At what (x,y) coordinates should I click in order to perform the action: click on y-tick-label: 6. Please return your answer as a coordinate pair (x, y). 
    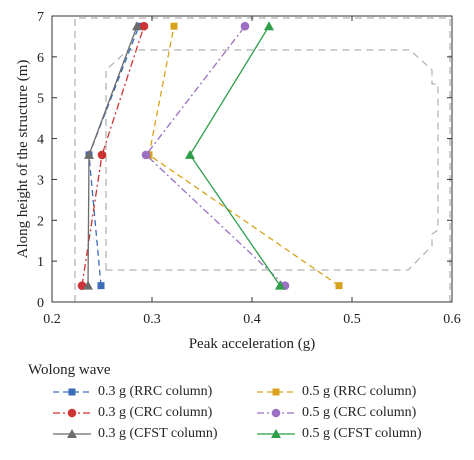
    Looking at the image, I should click on (40, 58).